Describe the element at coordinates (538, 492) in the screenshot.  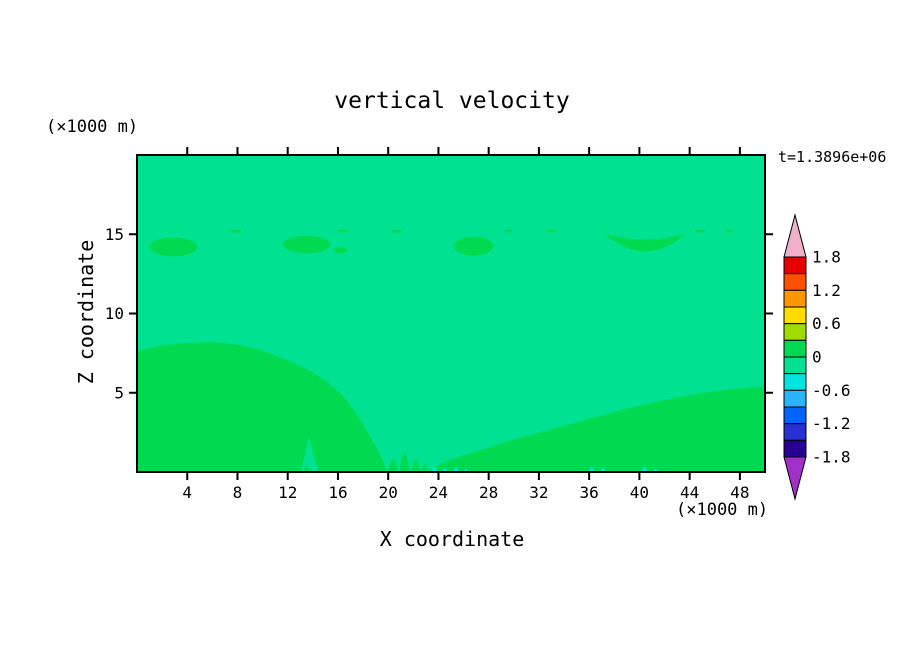
I see `x-tick-label: 32` at that location.